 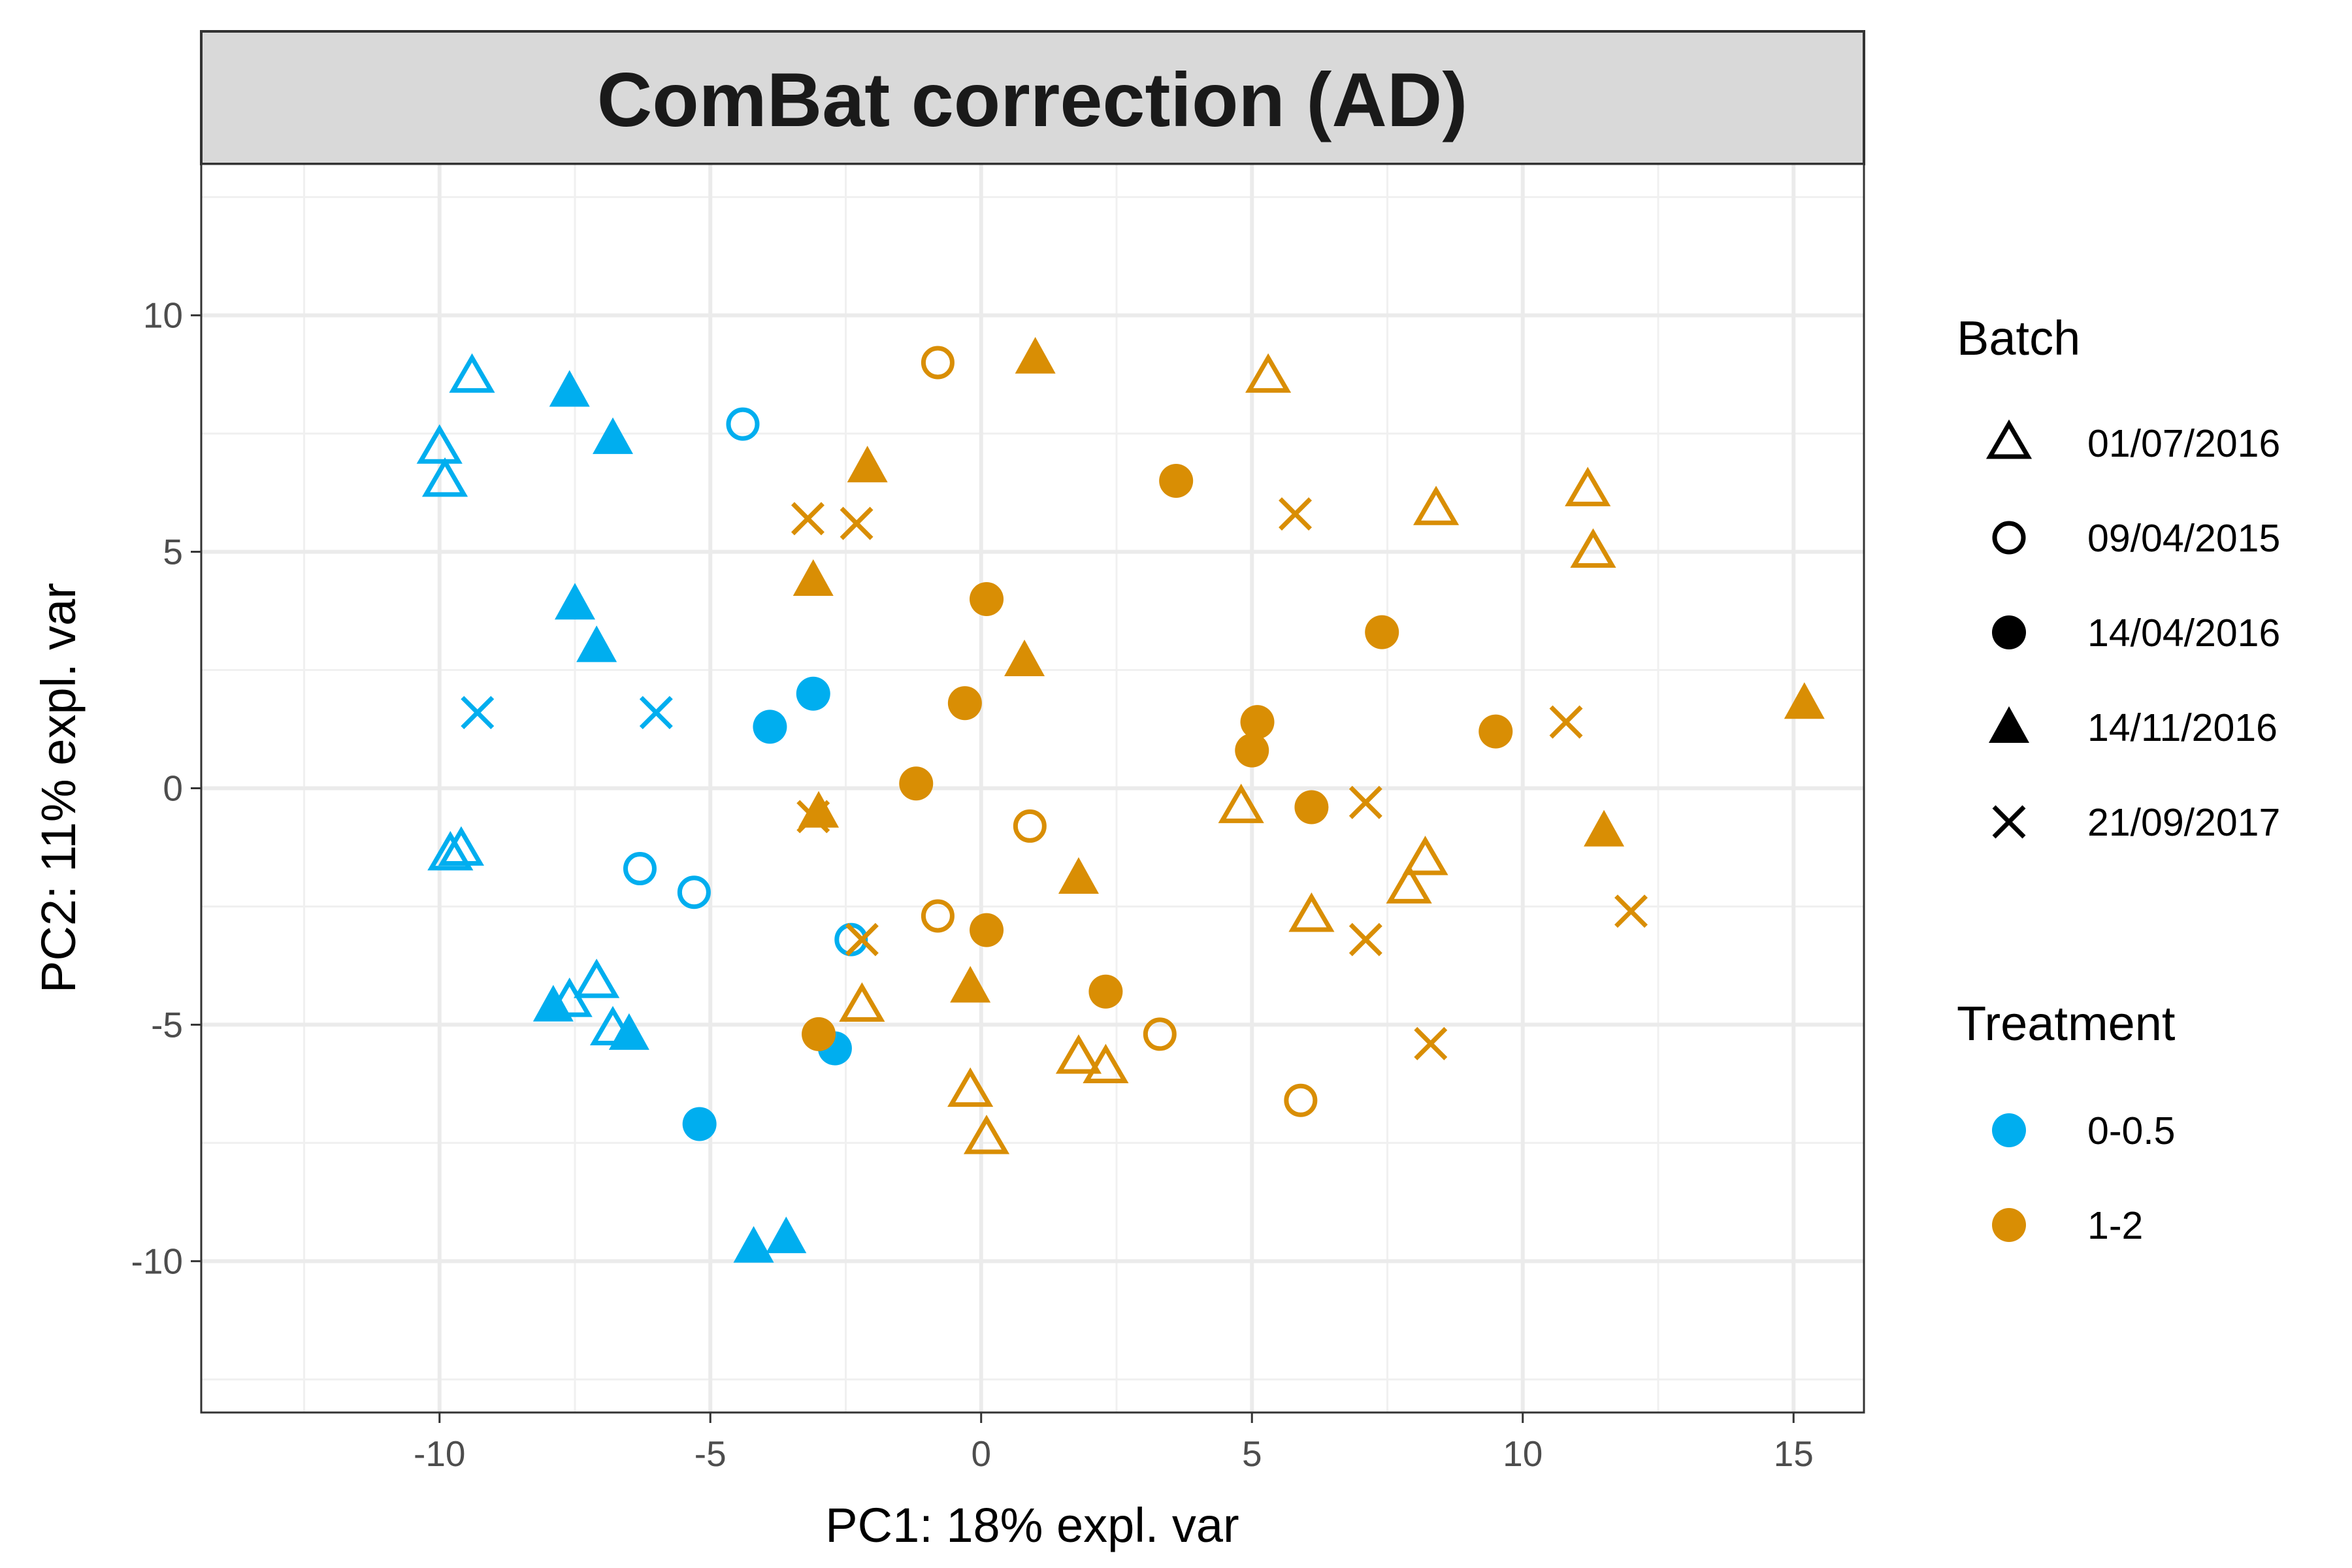 I want to click on legend-batch-label: 01/07/2016, so click(x=2183, y=443).